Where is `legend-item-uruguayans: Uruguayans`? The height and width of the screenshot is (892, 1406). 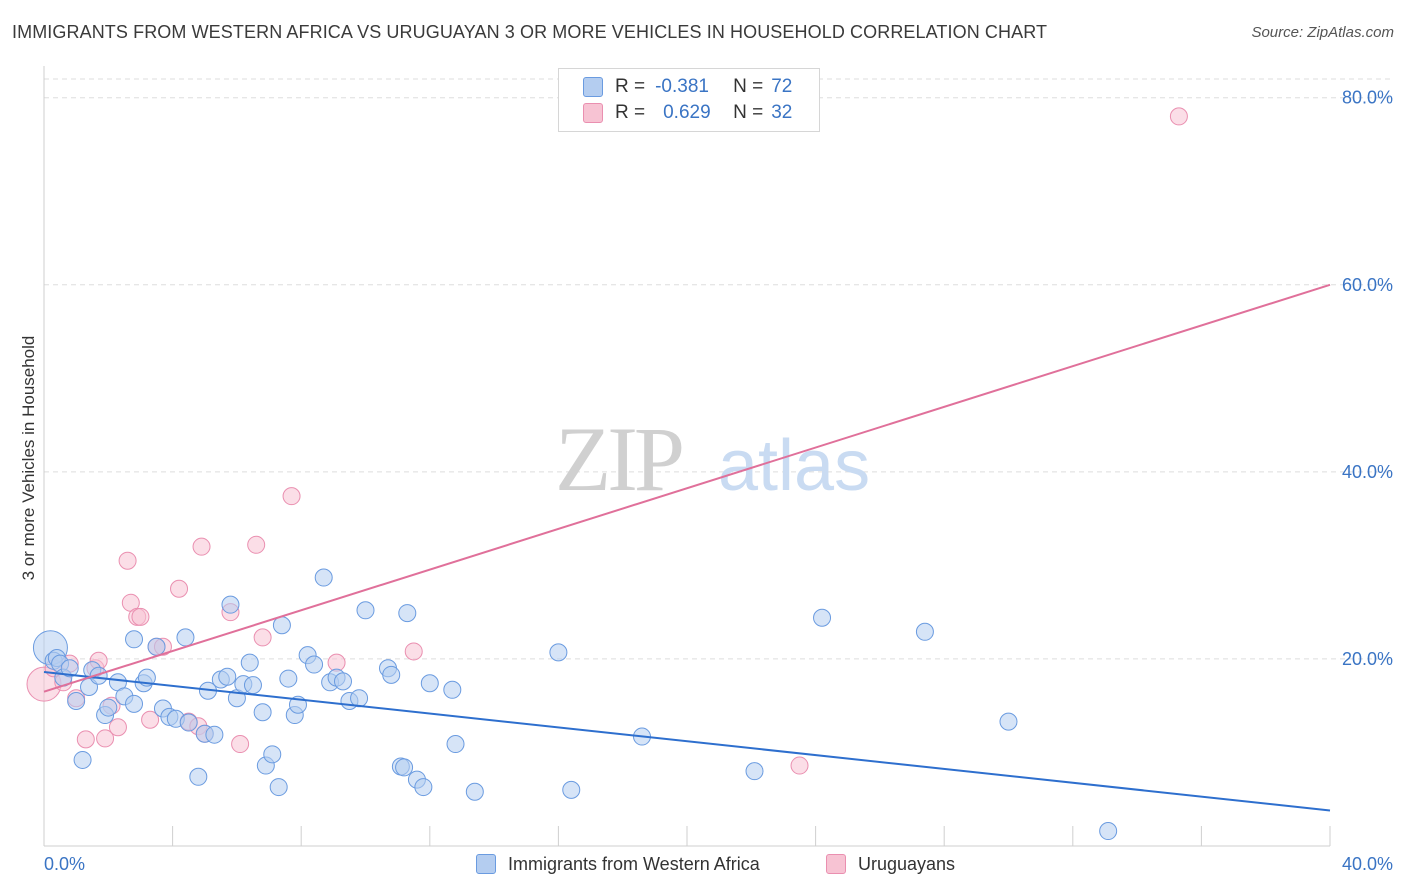
legend-item-uruguayans: Uruguayans is located at coordinates (890, 864).